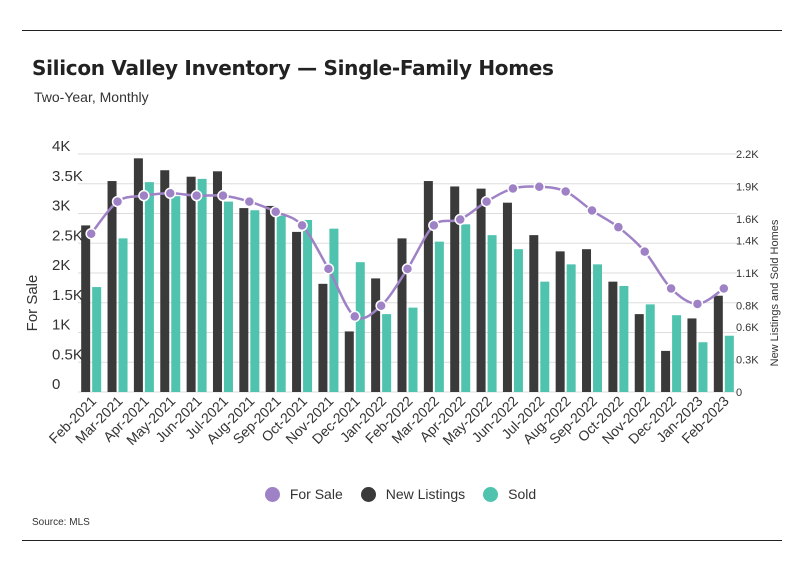 The width and height of the screenshot is (801, 575). Describe the element at coordinates (509, 494) in the screenshot. I see `legend-item-sold: Sold` at that location.